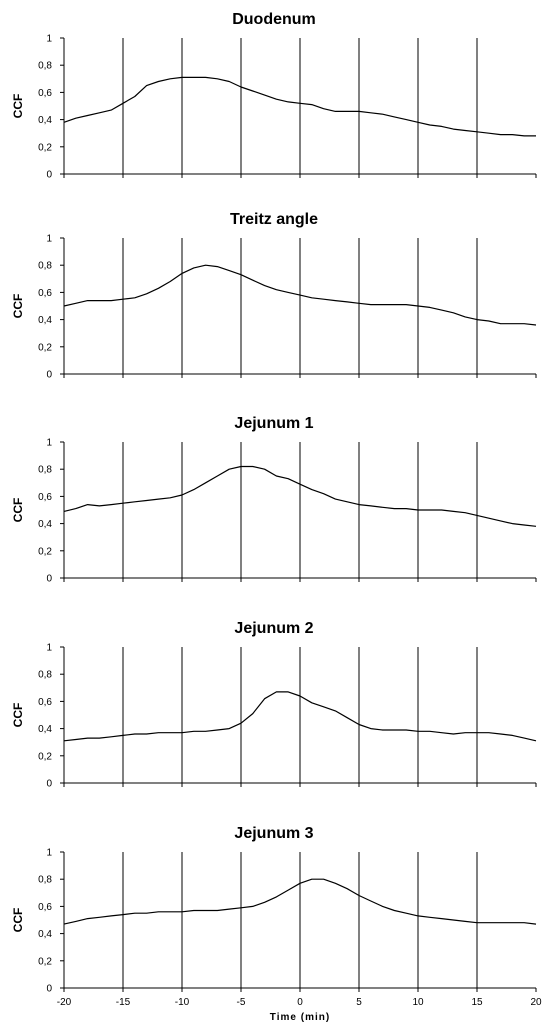 This screenshot has height=1036, width=545. Describe the element at coordinates (418, 1002) in the screenshot. I see `x-tick-label: 10` at that location.